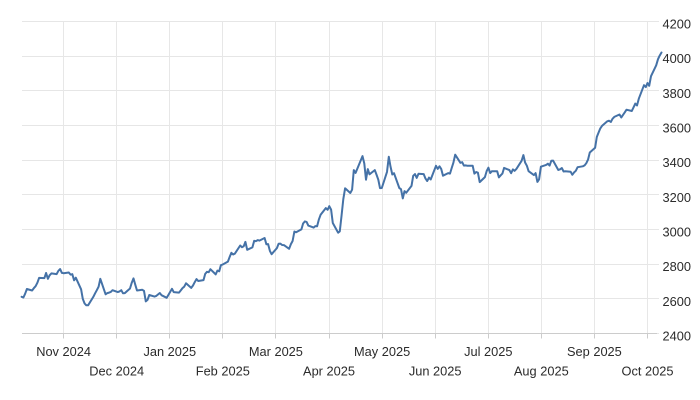 The height and width of the screenshot is (400, 700). What do you see at coordinates (594, 351) in the screenshot?
I see `svg-text: Sep 2025` at bounding box center [594, 351].